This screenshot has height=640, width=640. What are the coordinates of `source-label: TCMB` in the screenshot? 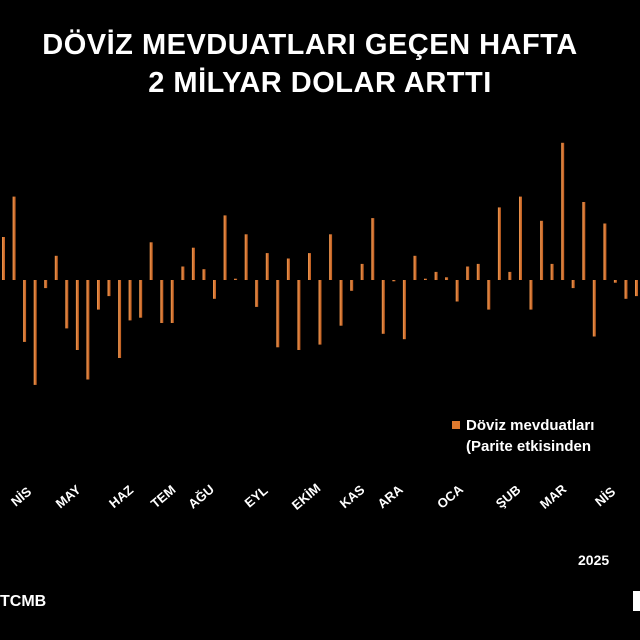 It's located at (23, 601).